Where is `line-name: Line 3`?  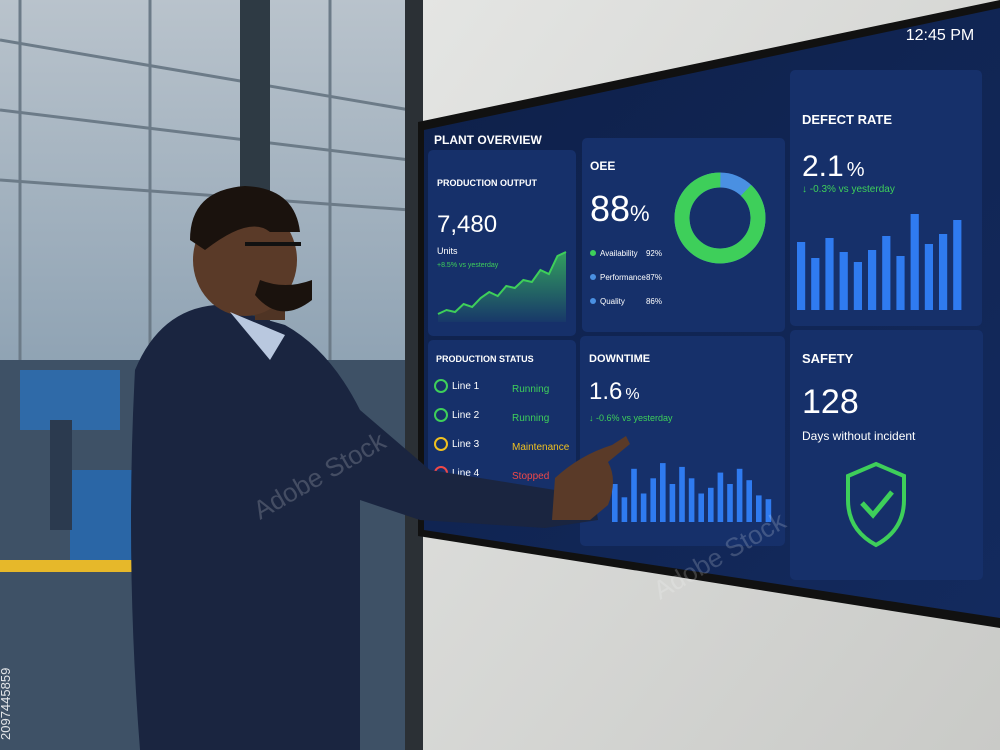 line-name: Line 3 is located at coordinates (466, 444).